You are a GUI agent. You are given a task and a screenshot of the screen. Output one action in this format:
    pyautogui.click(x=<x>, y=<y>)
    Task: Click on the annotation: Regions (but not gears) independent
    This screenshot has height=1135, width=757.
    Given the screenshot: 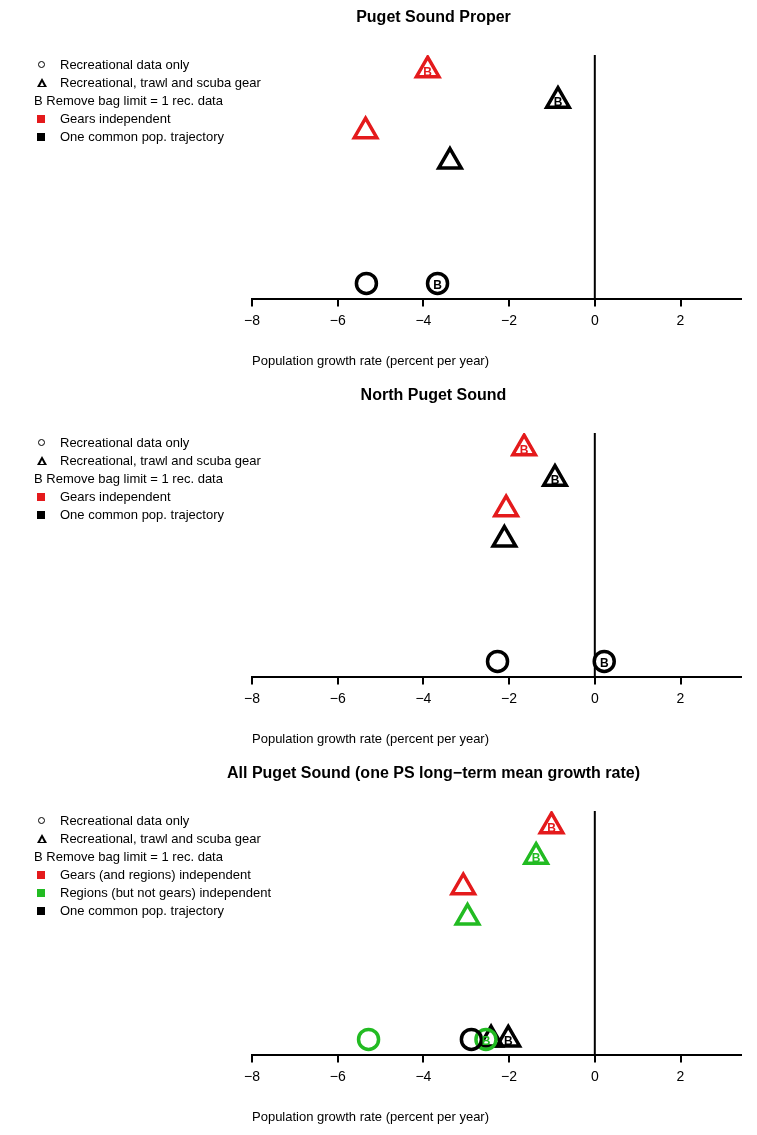 What is the action you would take?
    pyautogui.click(x=166, y=893)
    